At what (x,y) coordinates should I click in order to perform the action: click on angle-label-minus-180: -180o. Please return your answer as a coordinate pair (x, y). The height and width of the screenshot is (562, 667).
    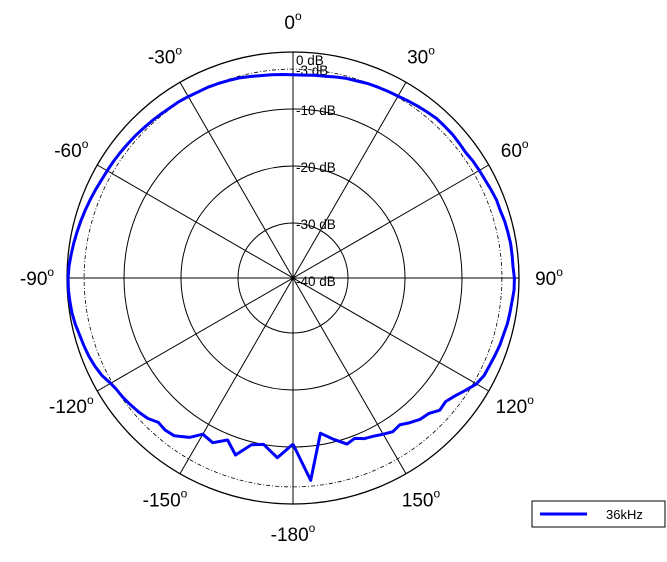
    Looking at the image, I should click on (293, 533).